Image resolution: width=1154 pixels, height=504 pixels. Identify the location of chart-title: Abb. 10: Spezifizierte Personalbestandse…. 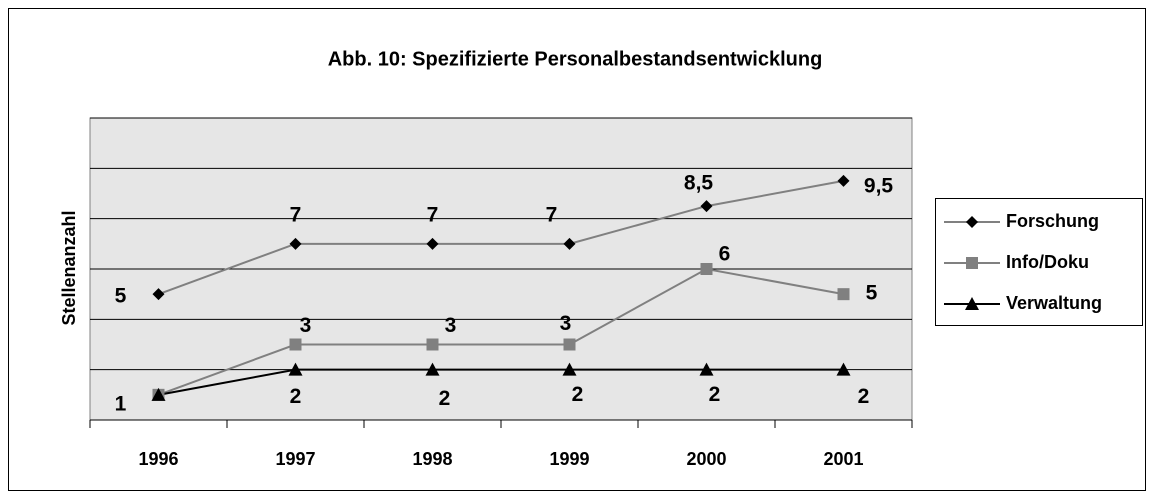
(575, 59).